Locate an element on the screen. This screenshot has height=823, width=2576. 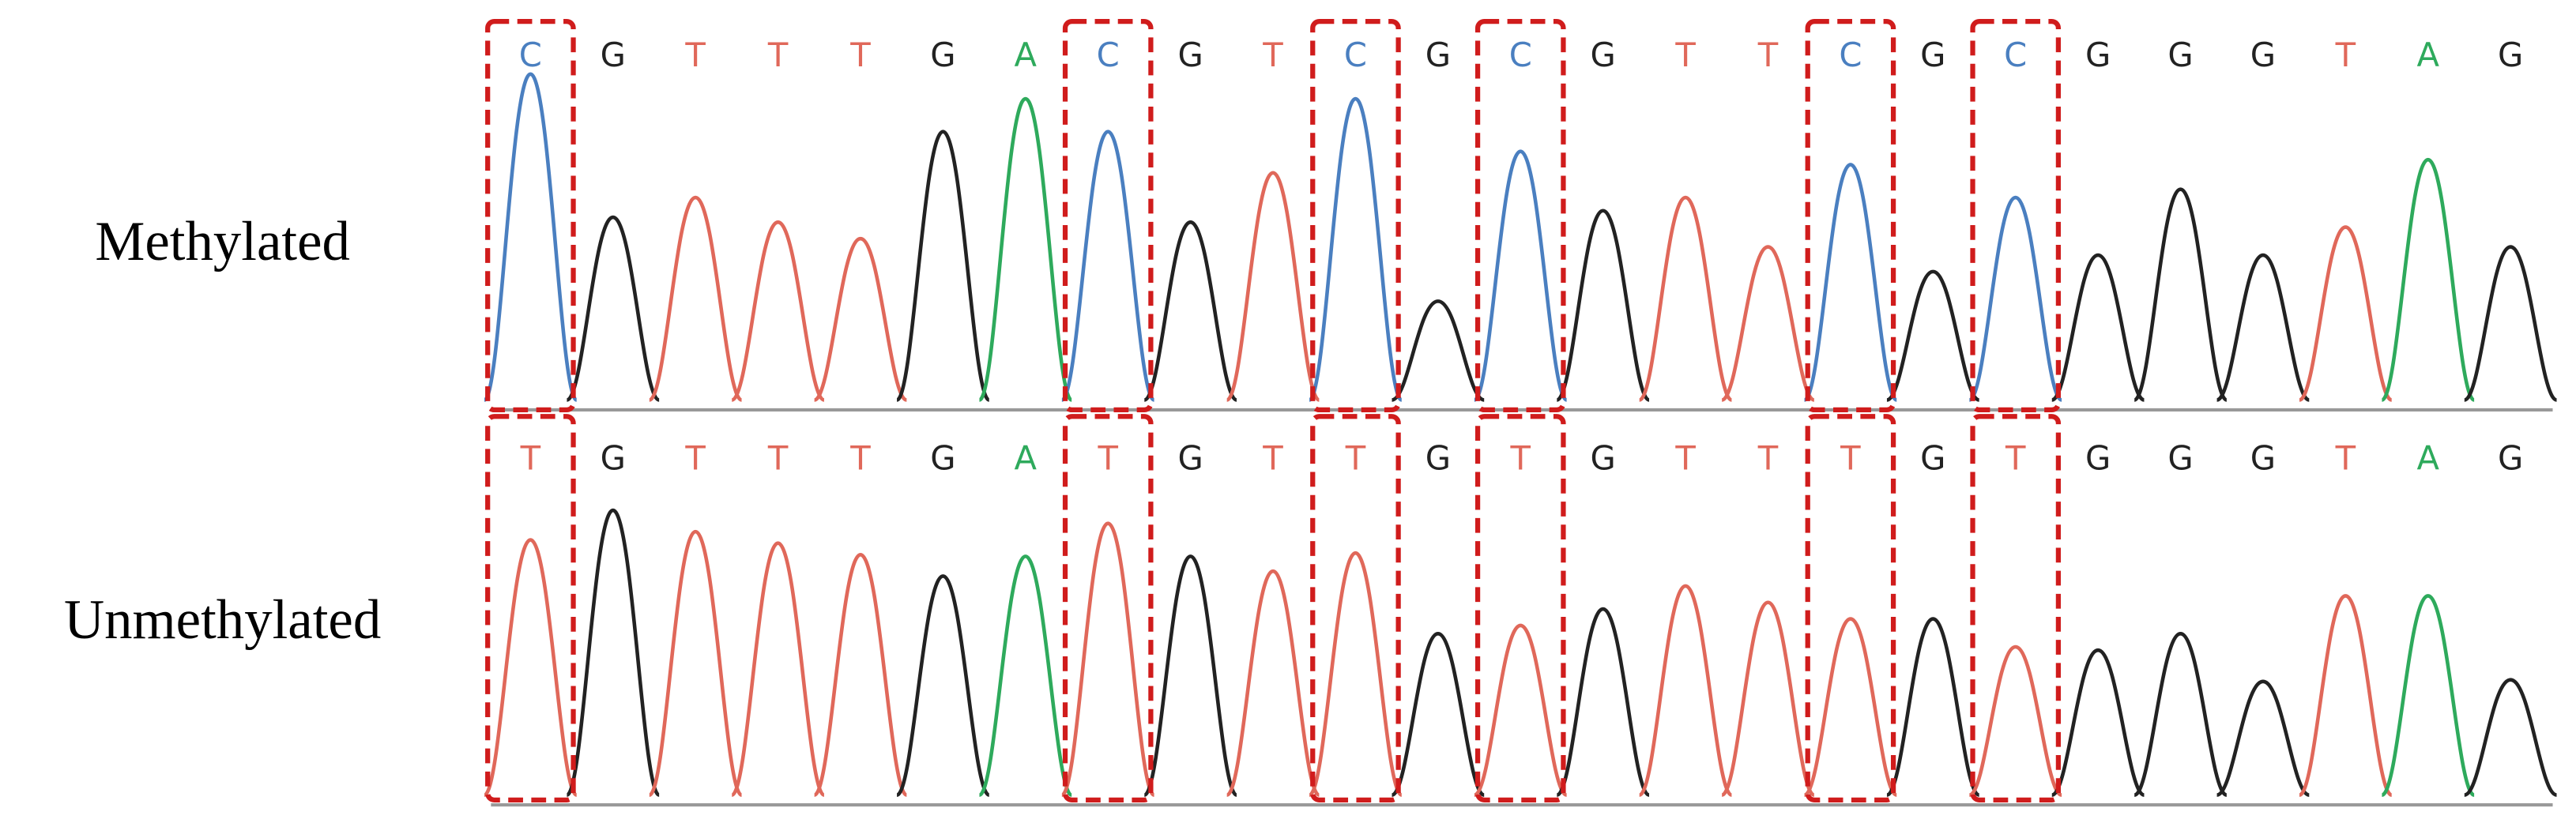
track-label: Unmethylated is located at coordinates (222, 620).